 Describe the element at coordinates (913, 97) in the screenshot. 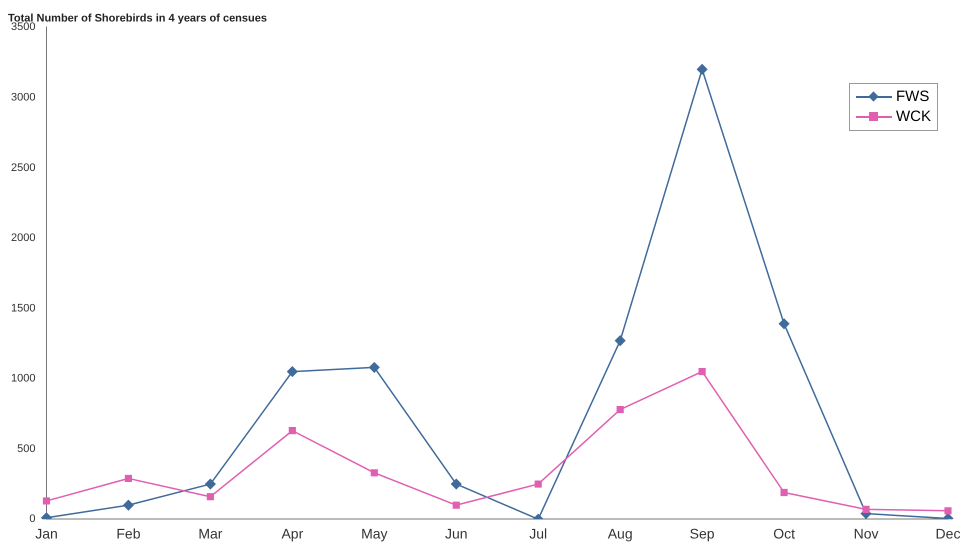

I see `legend-label: FWS` at that location.